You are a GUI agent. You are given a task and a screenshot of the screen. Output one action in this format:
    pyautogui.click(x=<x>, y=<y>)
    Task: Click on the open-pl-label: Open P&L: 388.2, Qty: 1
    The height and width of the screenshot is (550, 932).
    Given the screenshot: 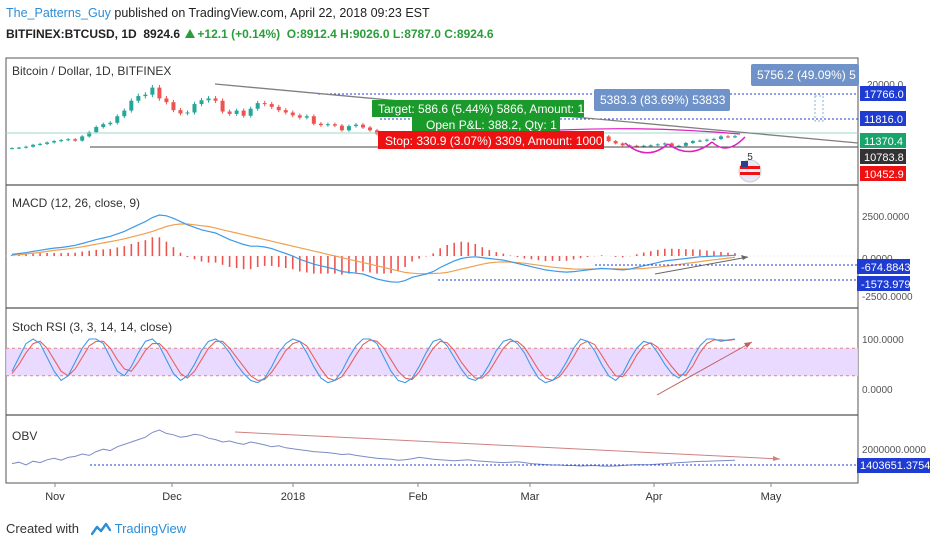 What is the action you would take?
    pyautogui.click(x=491, y=125)
    